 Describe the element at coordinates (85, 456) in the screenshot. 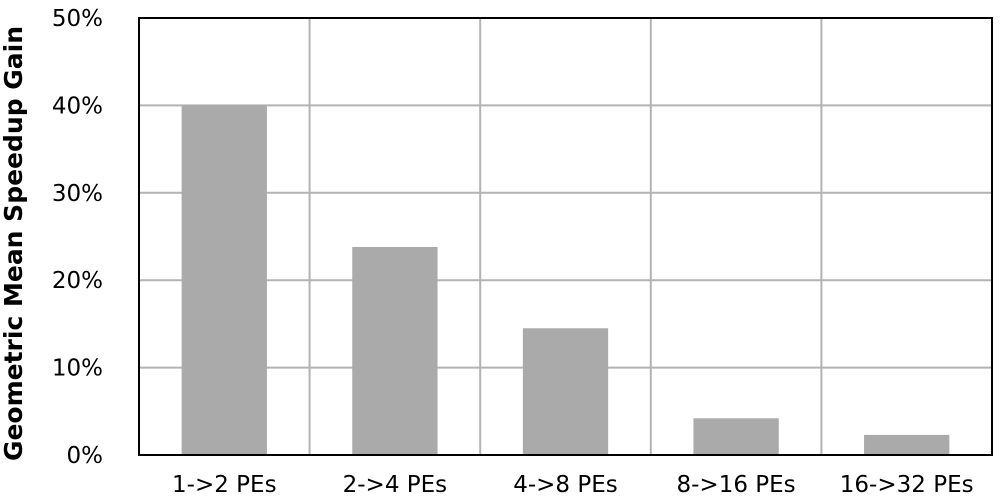

I see `y-tick-label: 0%` at that location.